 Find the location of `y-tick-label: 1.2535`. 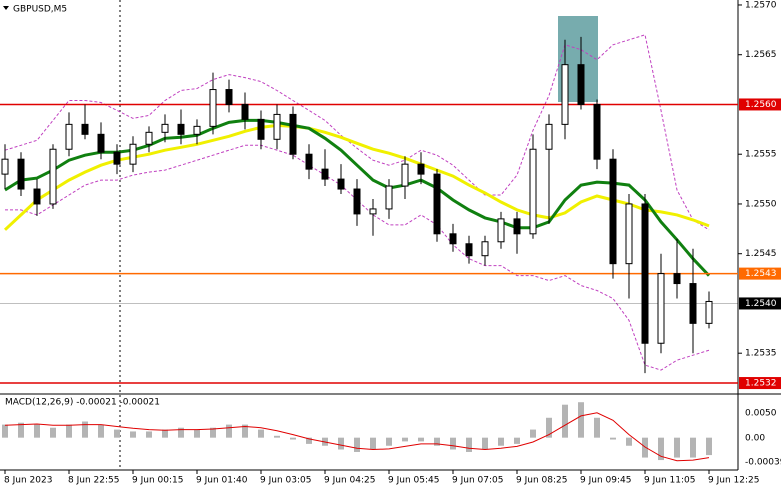

y-tick-label: 1.2535 is located at coordinates (761, 354).